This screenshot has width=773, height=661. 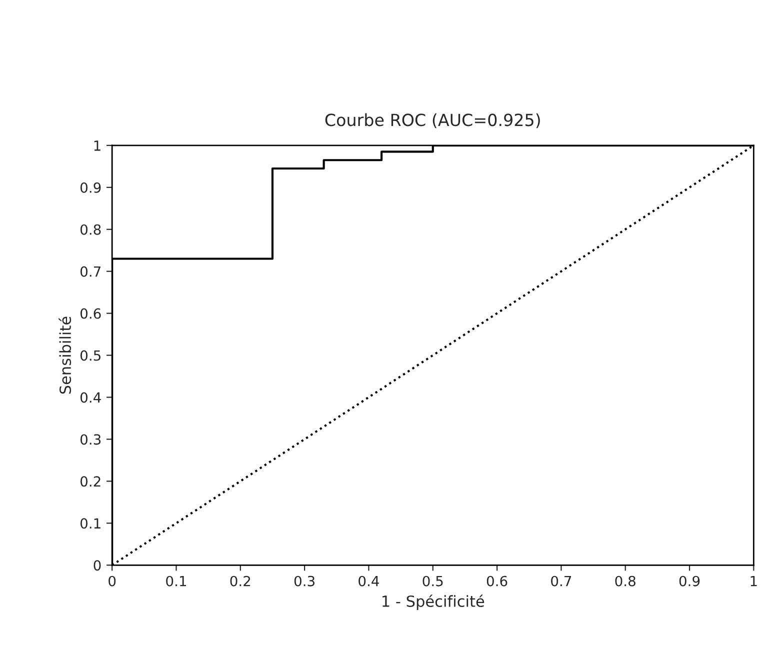 What do you see at coordinates (90, 397) in the screenshot?
I see `y-tick-label: 0.4` at bounding box center [90, 397].